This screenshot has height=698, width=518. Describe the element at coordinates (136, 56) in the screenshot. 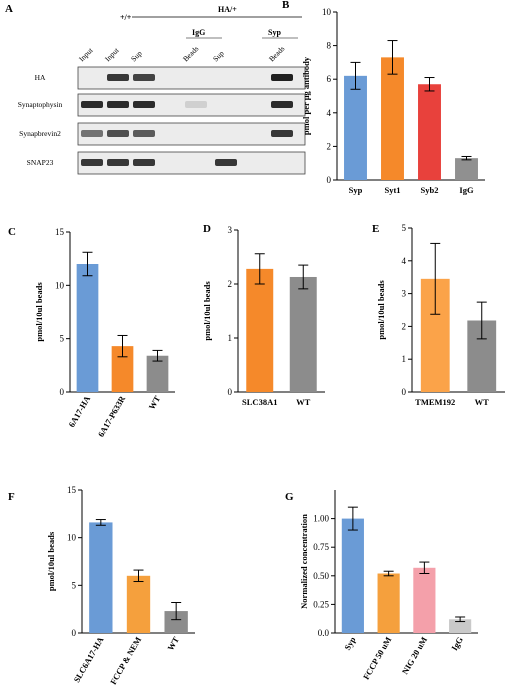

I see `blot-column-label: Sup` at that location.